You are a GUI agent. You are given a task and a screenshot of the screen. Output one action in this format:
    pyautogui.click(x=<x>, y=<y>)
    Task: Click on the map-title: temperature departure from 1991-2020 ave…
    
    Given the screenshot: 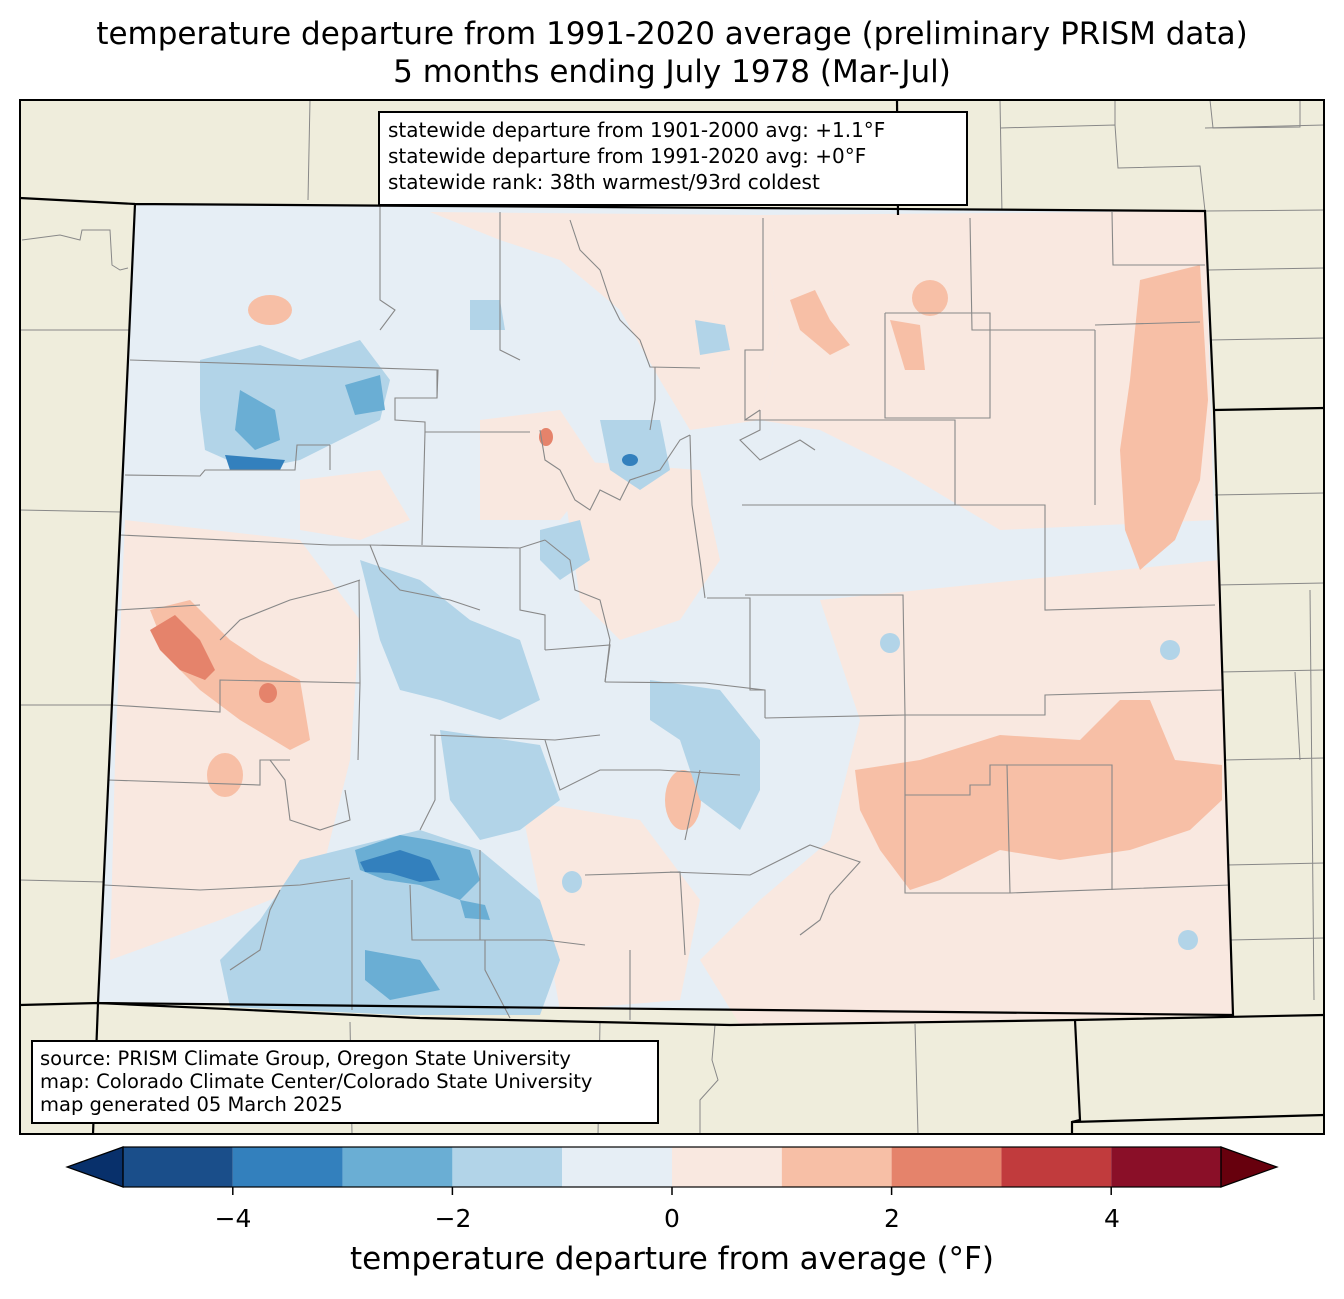 What is the action you would take?
    pyautogui.click(x=672, y=34)
    